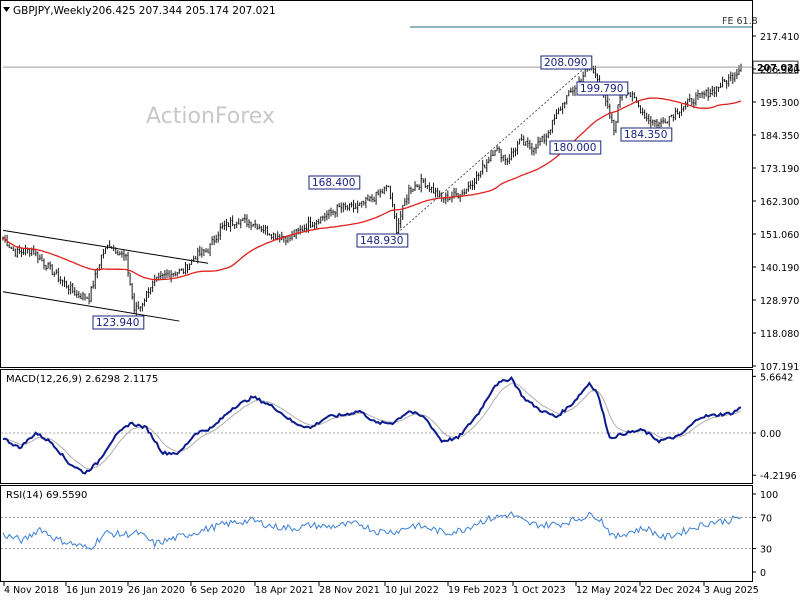  What do you see at coordinates (670, 590) in the screenshot?
I see `x-tick-label: 22 Dec 2024` at bounding box center [670, 590].